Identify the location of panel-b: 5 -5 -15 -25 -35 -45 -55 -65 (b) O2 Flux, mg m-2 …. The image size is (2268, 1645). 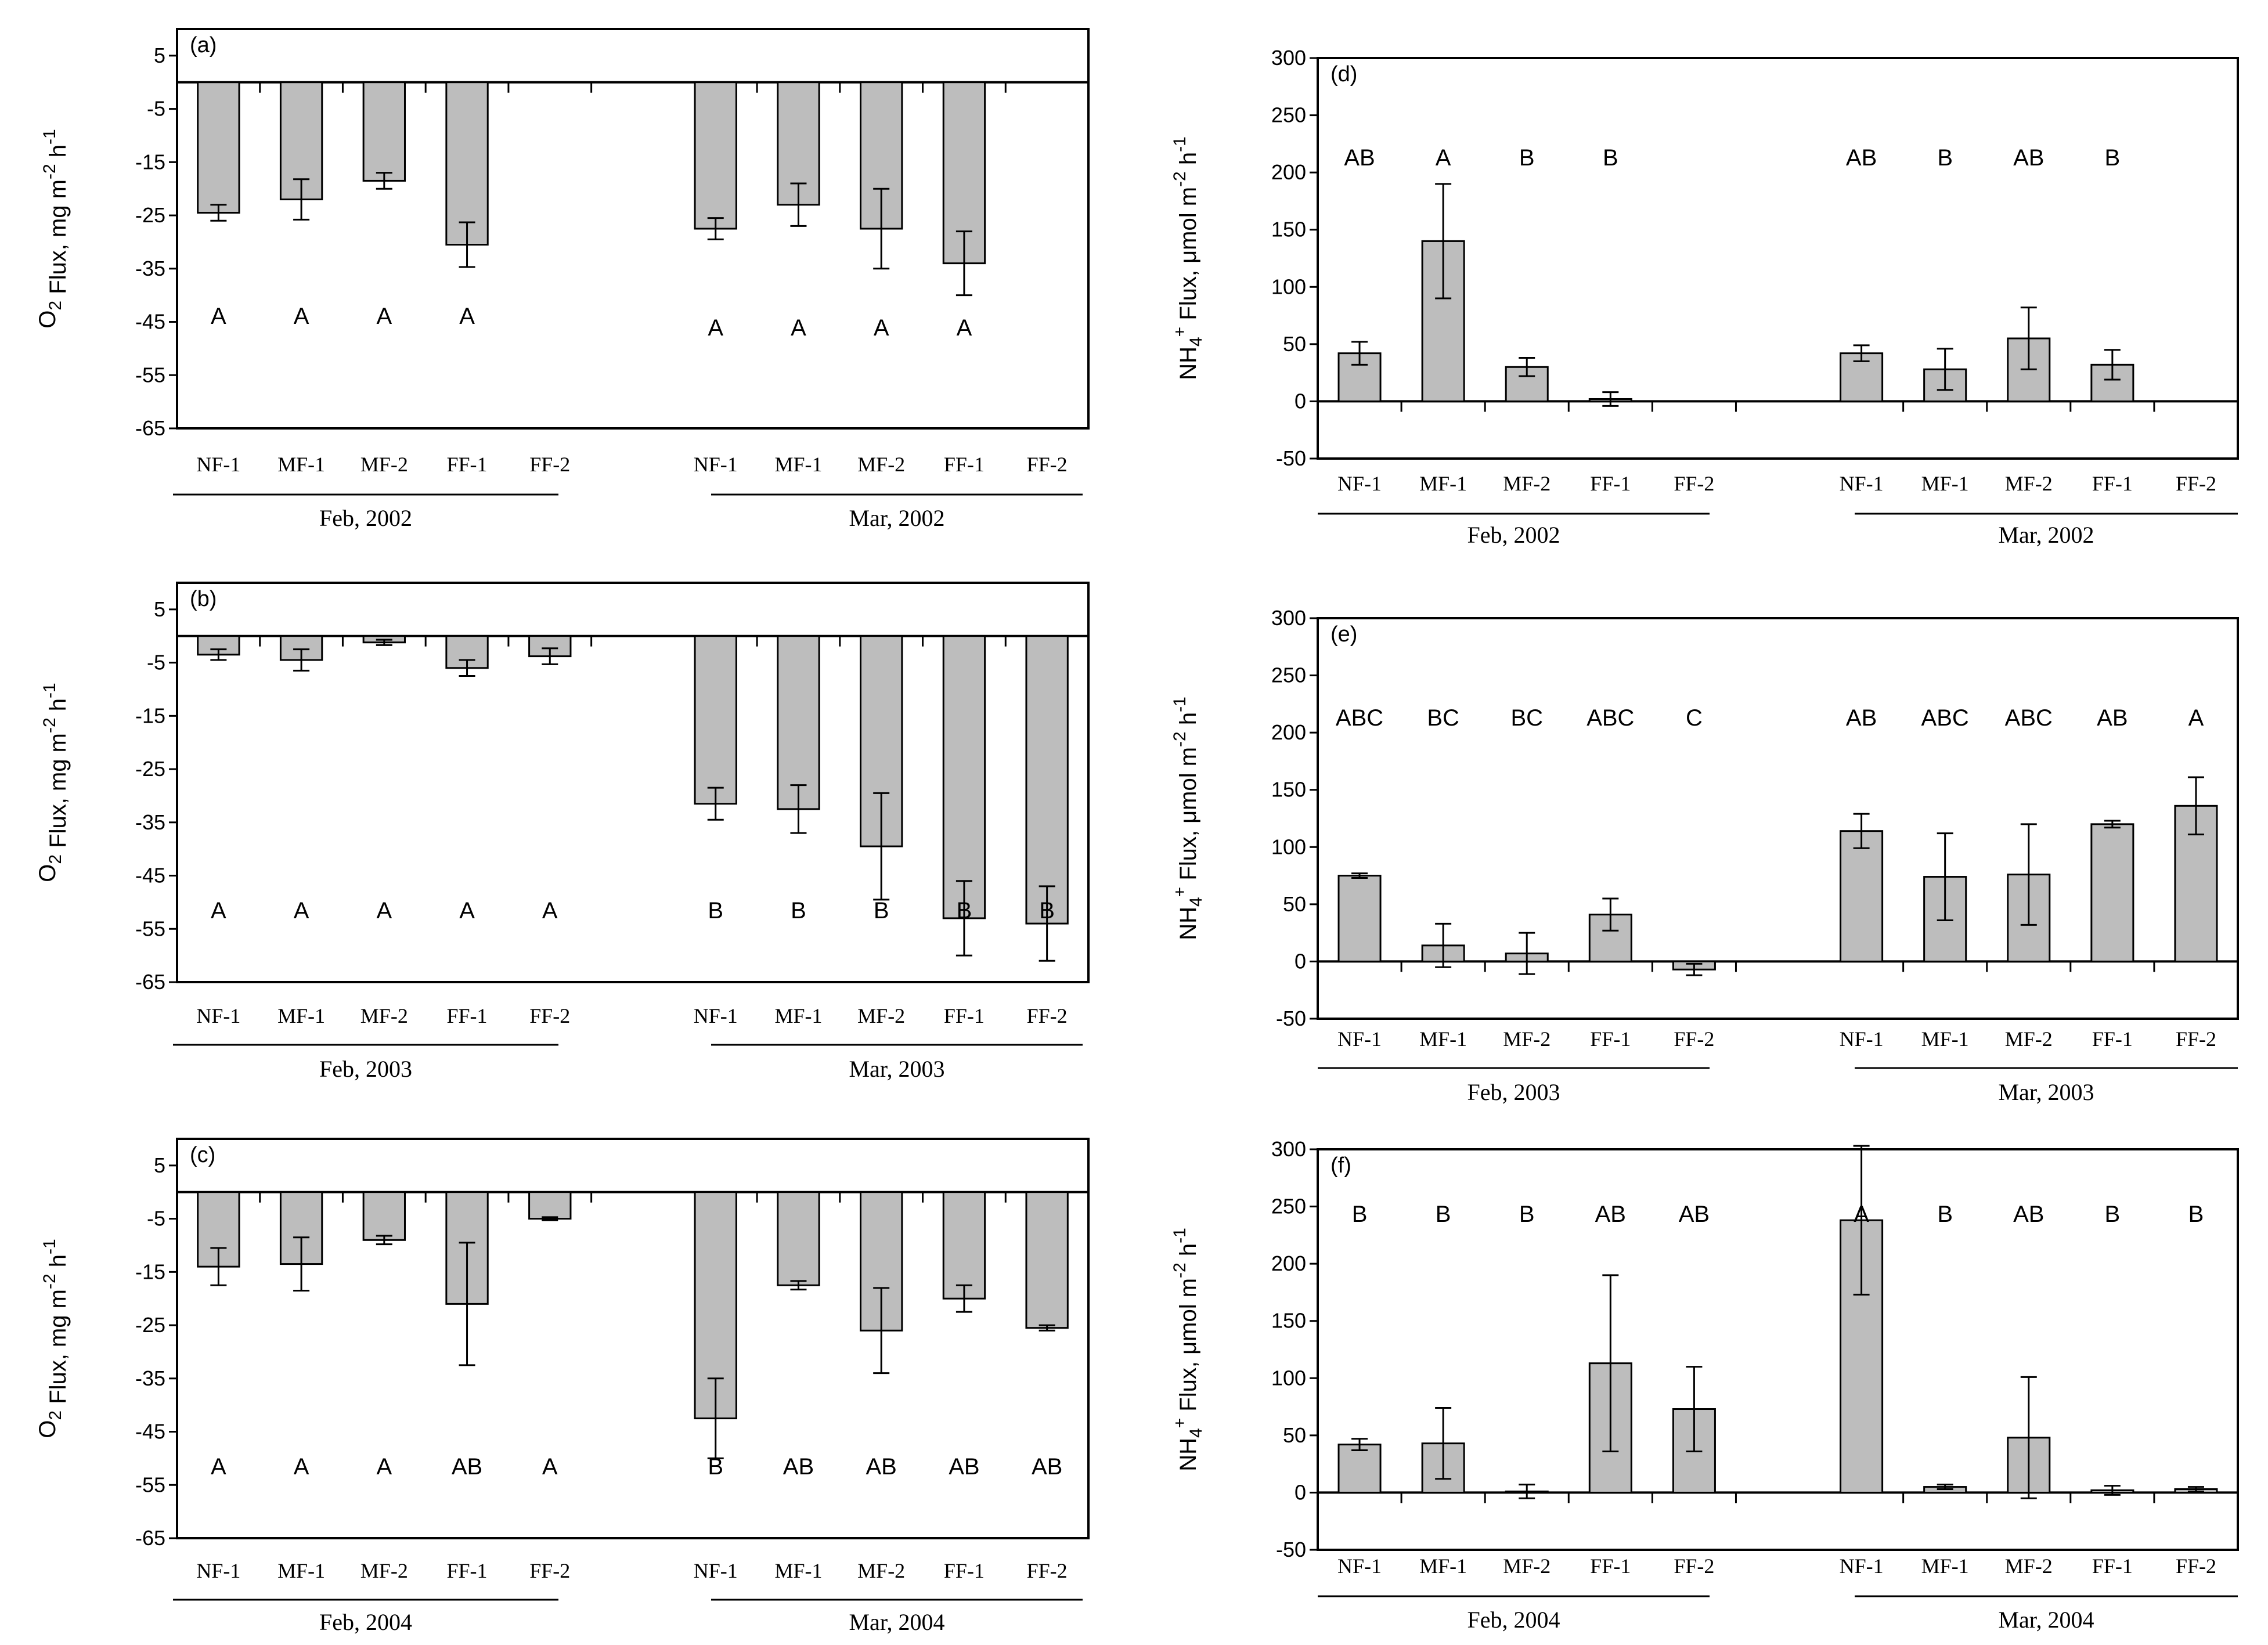
(562, 832).